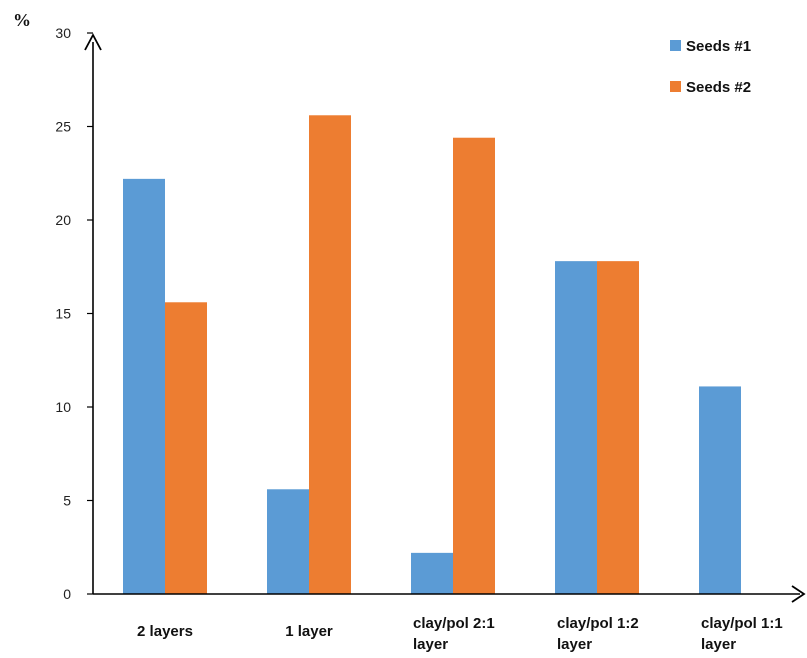  What do you see at coordinates (710, 67) in the screenshot?
I see `legend: Seeds #1 Seeds #2` at bounding box center [710, 67].